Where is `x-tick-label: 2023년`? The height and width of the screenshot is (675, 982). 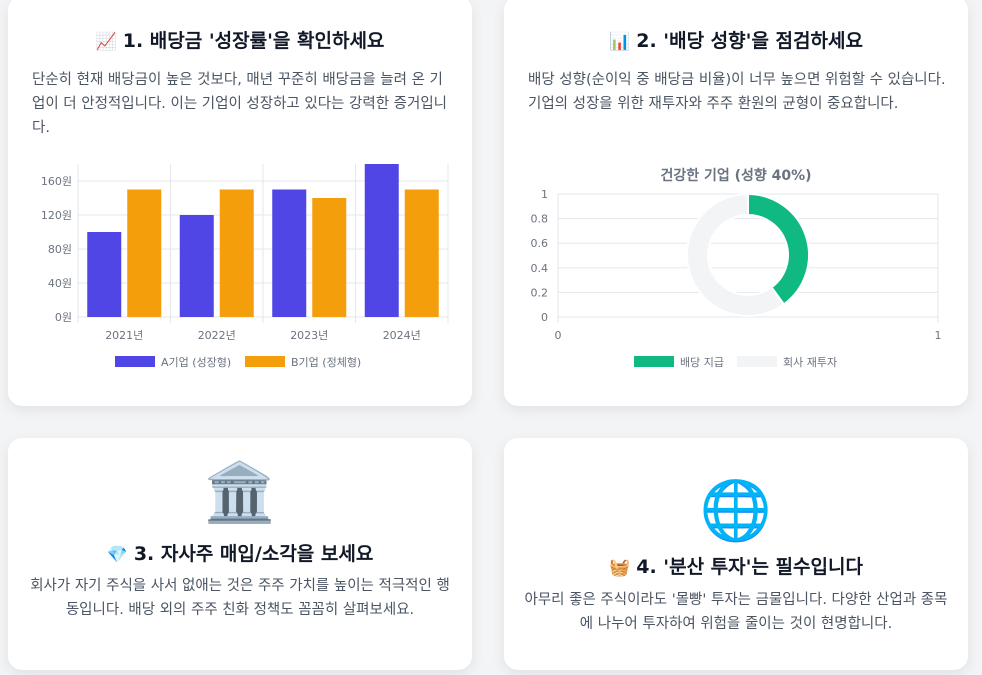
x-tick-label: 2023년 is located at coordinates (309, 335).